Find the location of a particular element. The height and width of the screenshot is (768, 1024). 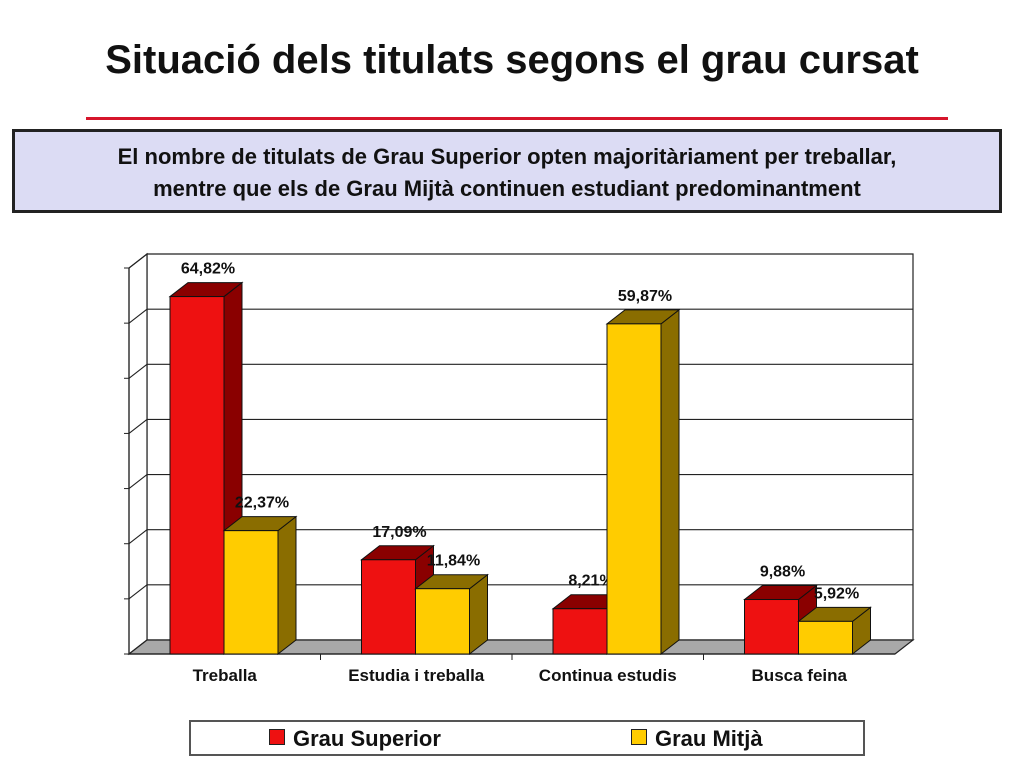

x-tick-label-1: Estudia i treballa is located at coordinates (416, 675).